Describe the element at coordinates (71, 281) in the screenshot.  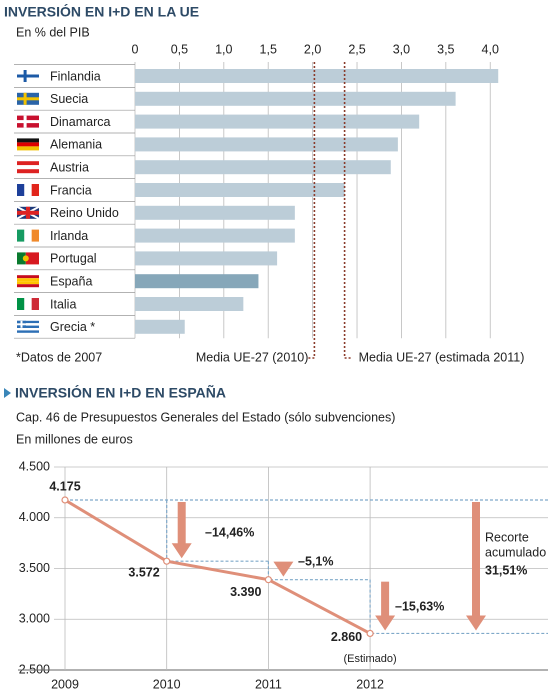
I see `category-label: España` at that location.